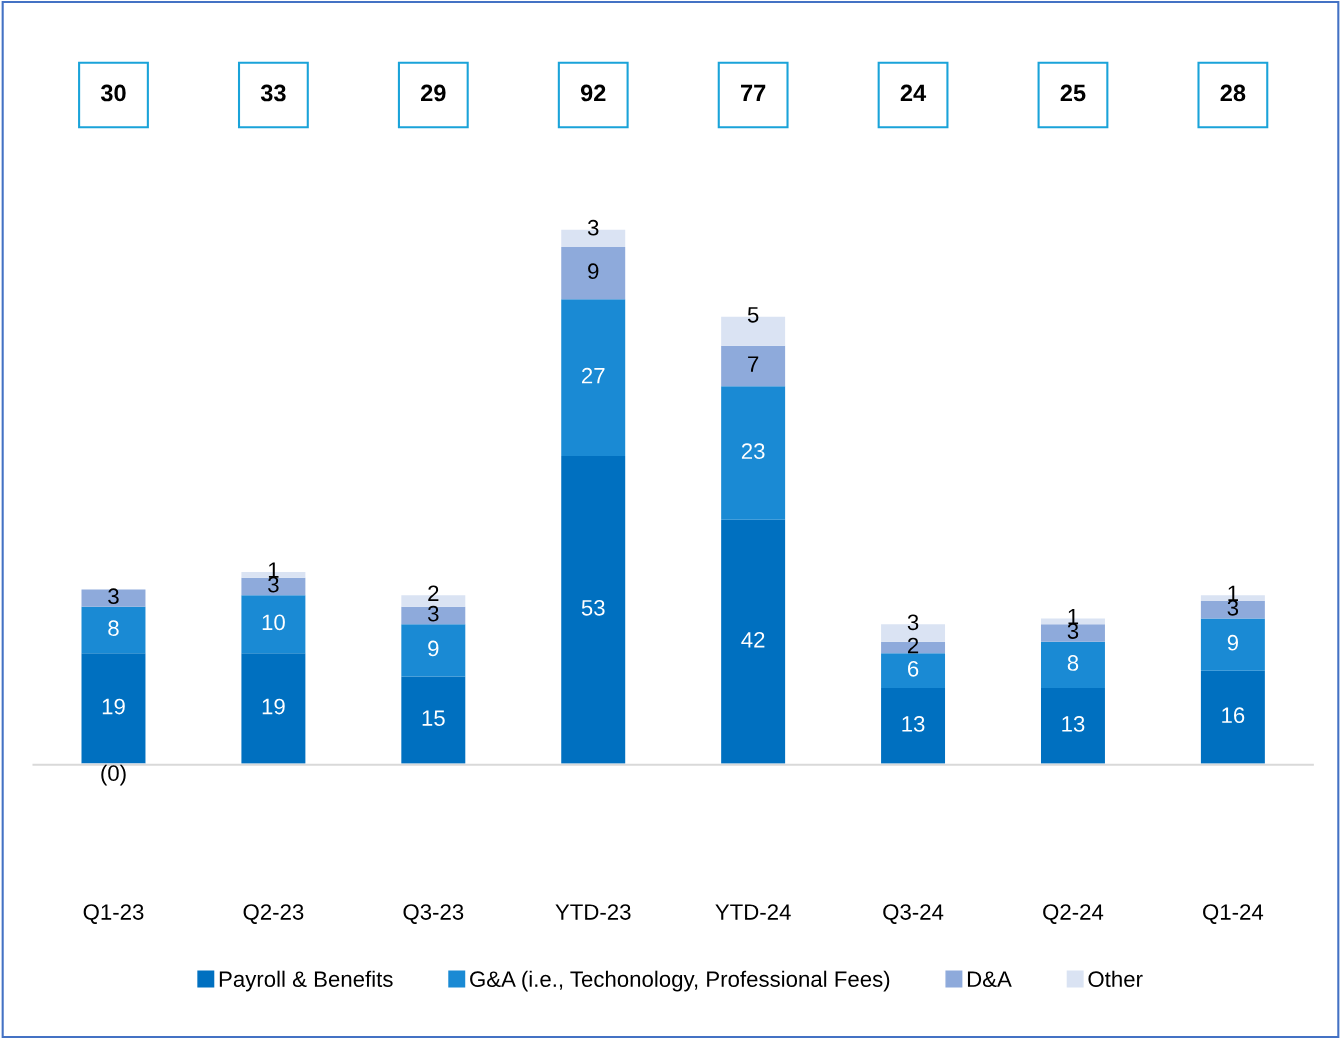 This screenshot has width=1341, height=1039. What do you see at coordinates (753, 93) in the screenshot?
I see `text: 77` at bounding box center [753, 93].